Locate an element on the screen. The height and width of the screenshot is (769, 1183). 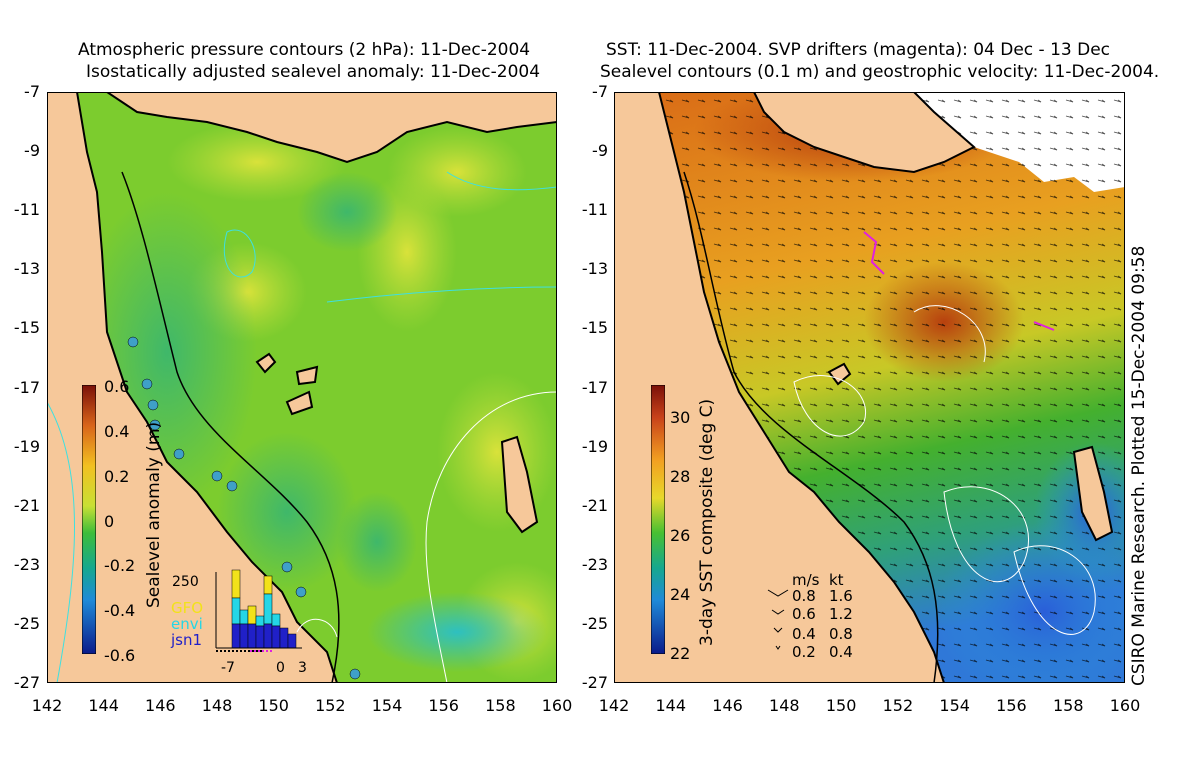
velocity-legend-kt: 0.8 is located at coordinates (841, 634).